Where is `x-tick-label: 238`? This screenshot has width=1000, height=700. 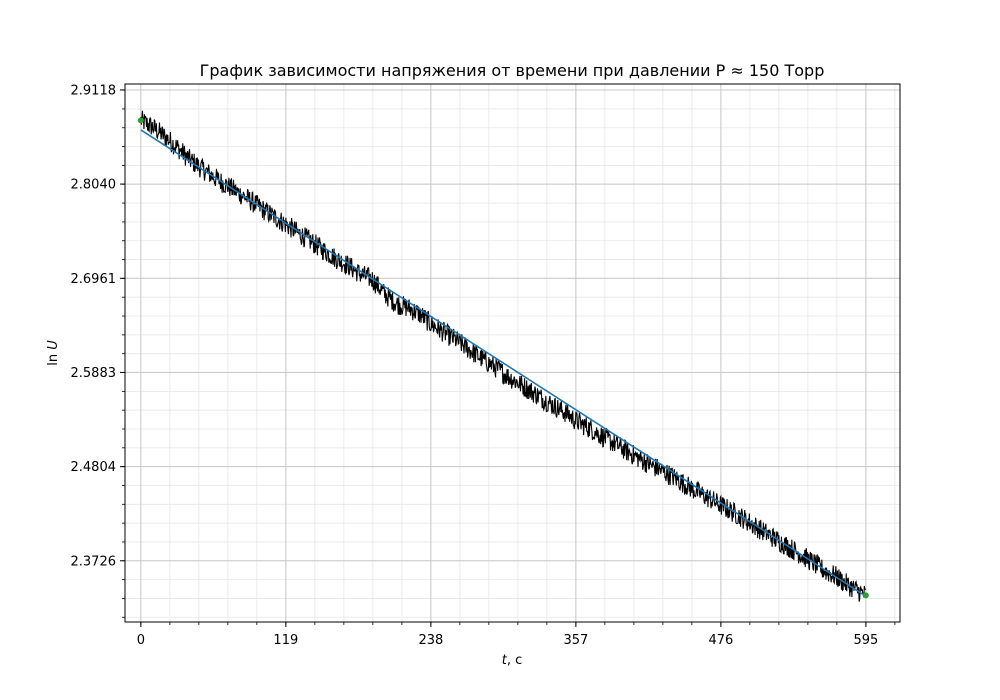
x-tick-label: 238 is located at coordinates (430, 640).